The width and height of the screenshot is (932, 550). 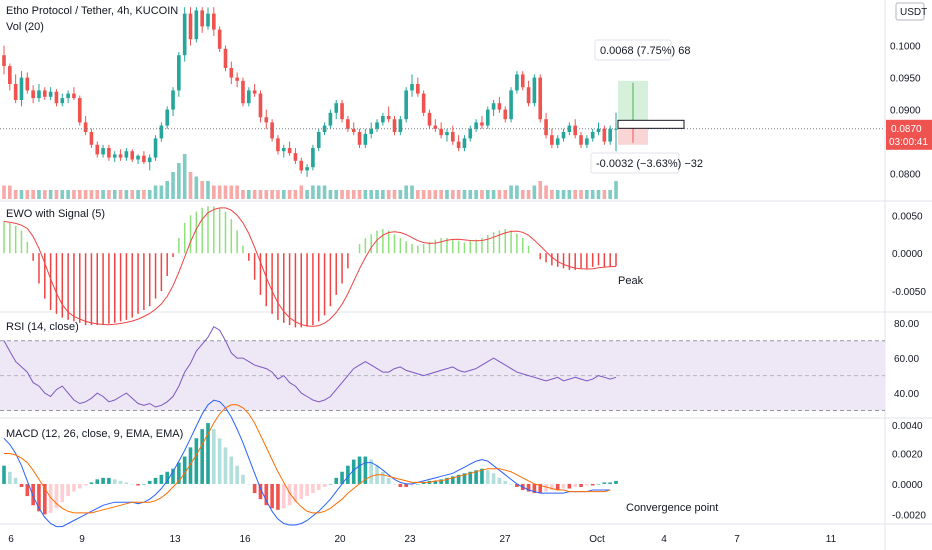 What do you see at coordinates (907, 254) in the screenshot?
I see `ewo-tick-label: 0.0000` at bounding box center [907, 254].